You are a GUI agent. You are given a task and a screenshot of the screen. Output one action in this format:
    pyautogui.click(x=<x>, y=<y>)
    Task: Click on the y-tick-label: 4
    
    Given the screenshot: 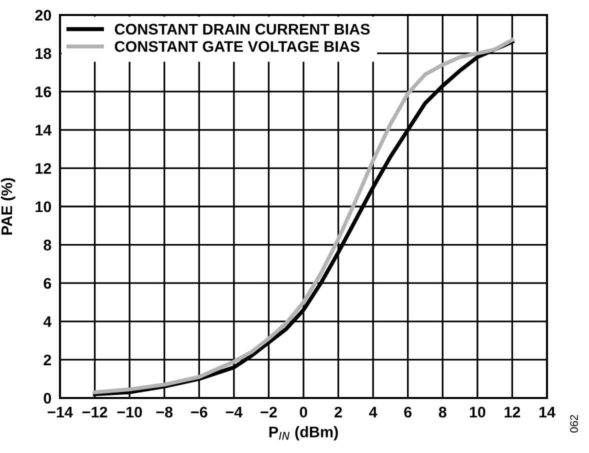 What is the action you would take?
    pyautogui.click(x=47, y=321)
    